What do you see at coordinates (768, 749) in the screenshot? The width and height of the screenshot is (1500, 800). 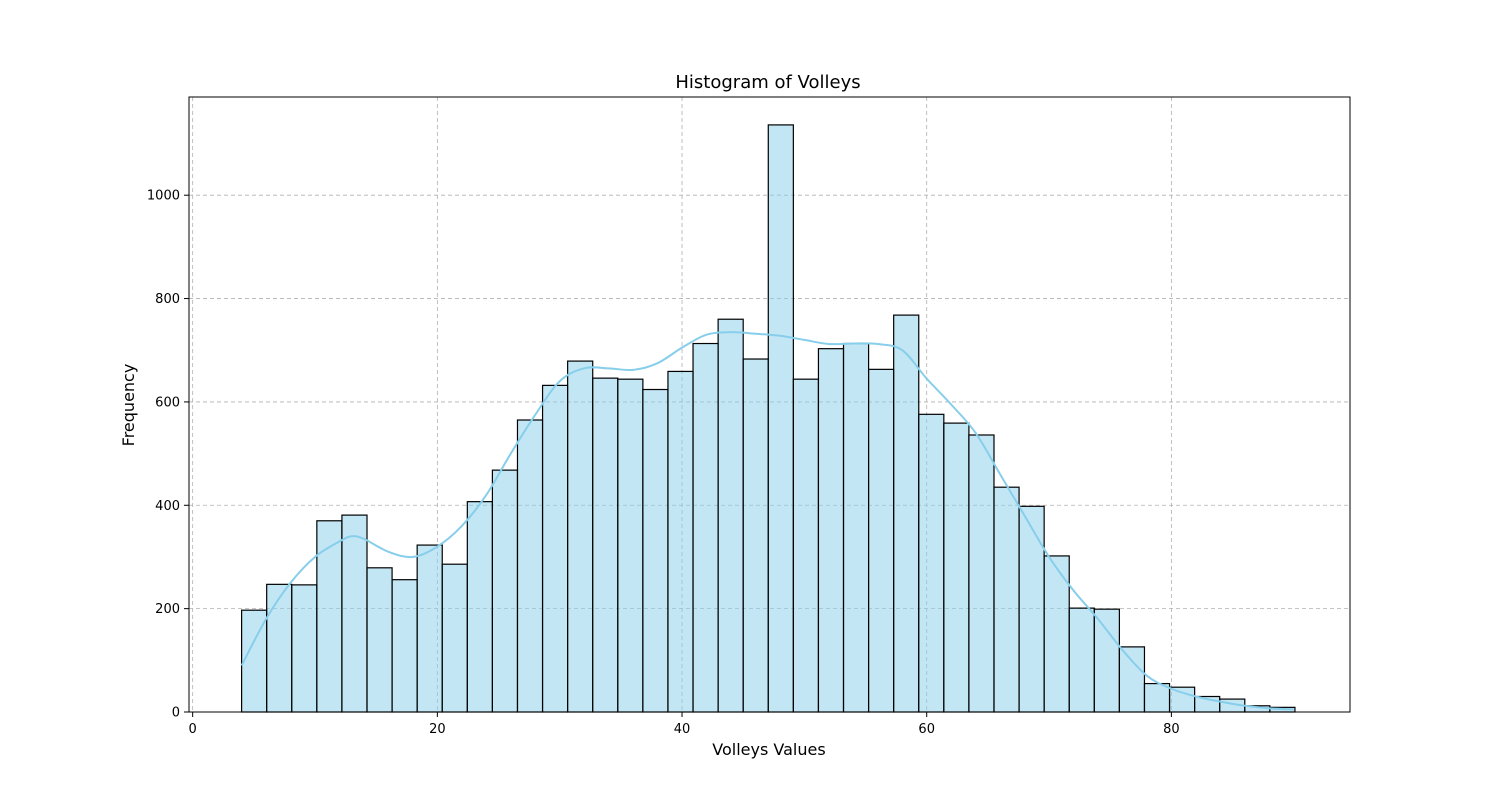 I see `x-axis-label: Volleys Values` at bounding box center [768, 749].